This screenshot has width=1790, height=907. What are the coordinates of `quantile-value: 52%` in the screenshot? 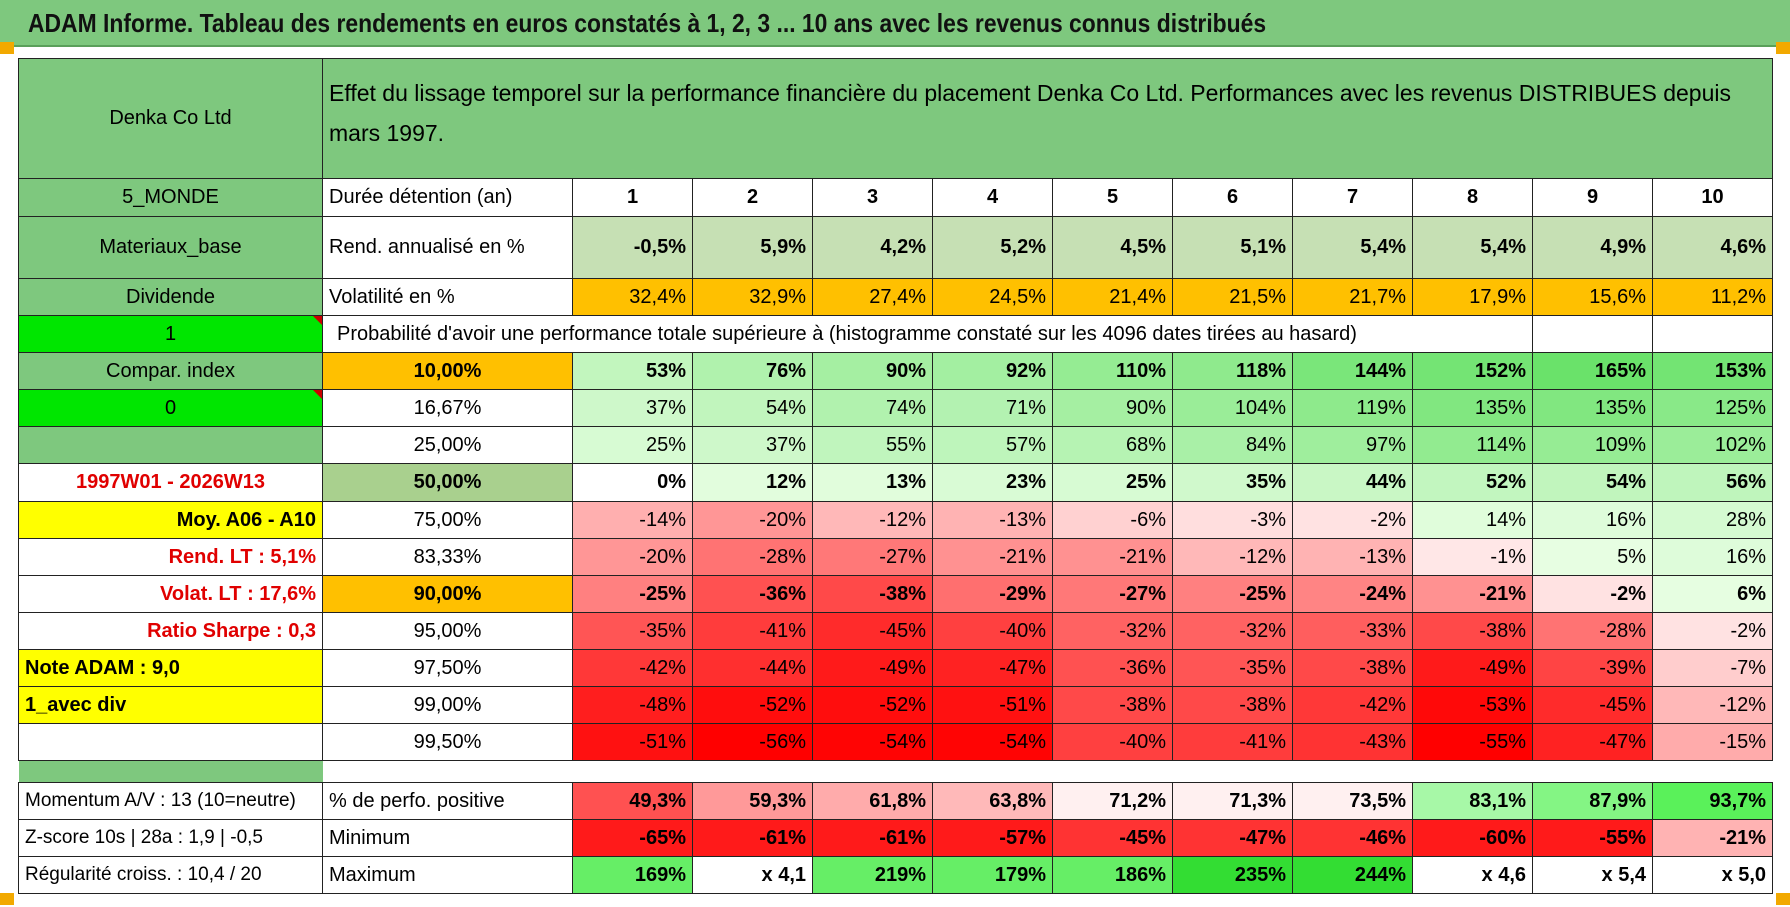 It's located at (1472, 482).